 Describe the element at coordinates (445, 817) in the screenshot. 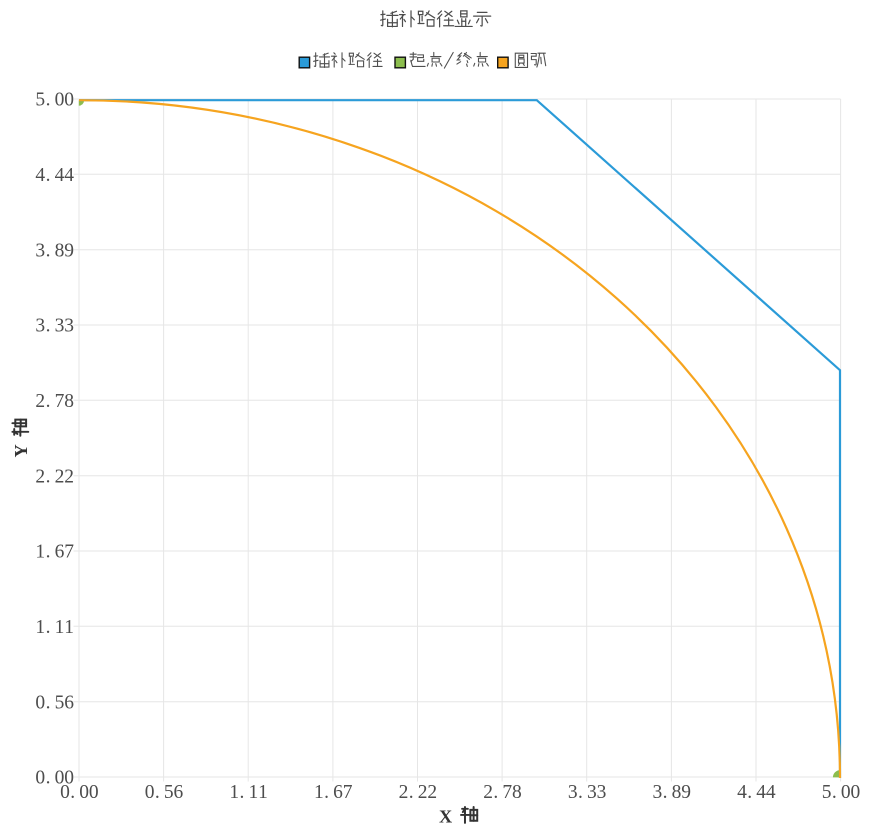

I see `svg-text: X` at that location.